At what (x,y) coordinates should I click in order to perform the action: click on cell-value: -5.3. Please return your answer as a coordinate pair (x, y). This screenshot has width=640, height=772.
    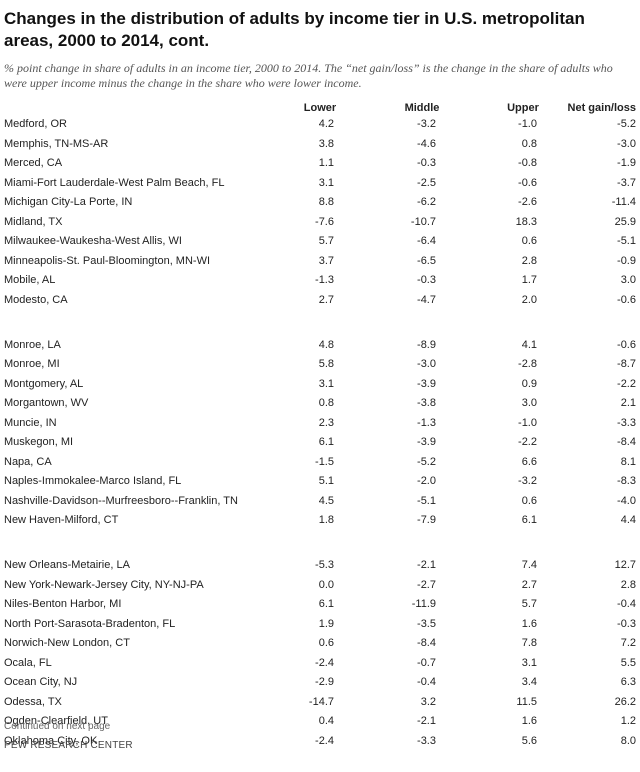
    Looking at the image, I should click on (324, 565).